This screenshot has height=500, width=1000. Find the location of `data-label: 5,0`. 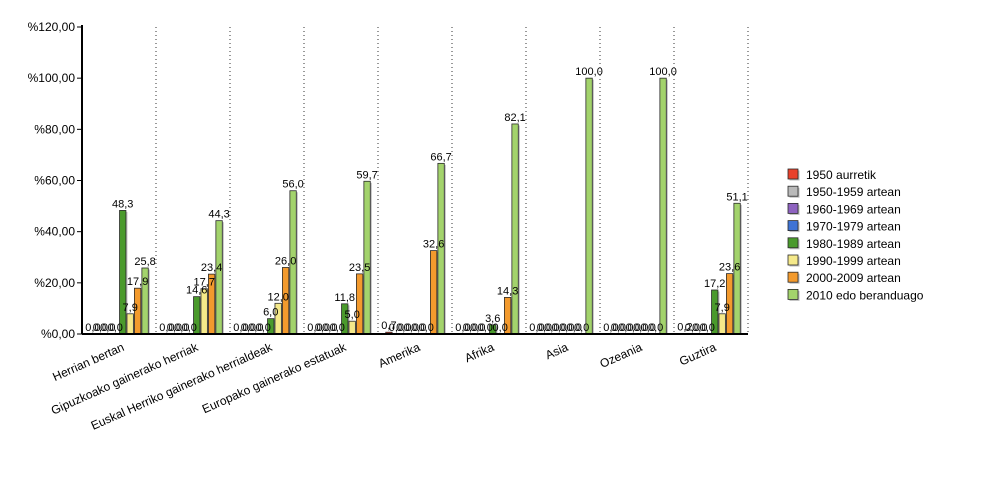

data-label: 5,0 is located at coordinates (352, 315).